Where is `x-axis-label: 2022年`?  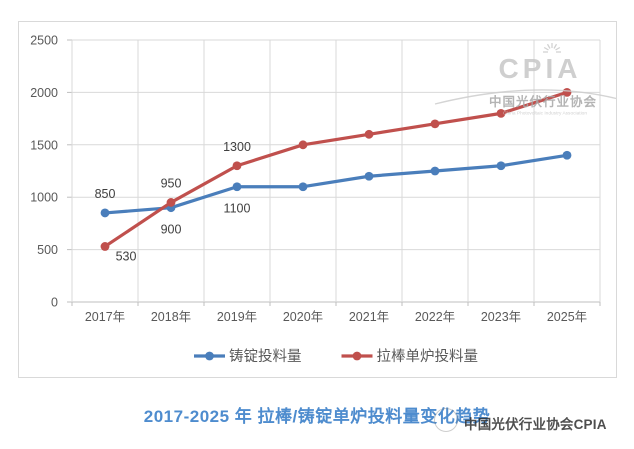 x-axis-label: 2022年 is located at coordinates (435, 317).